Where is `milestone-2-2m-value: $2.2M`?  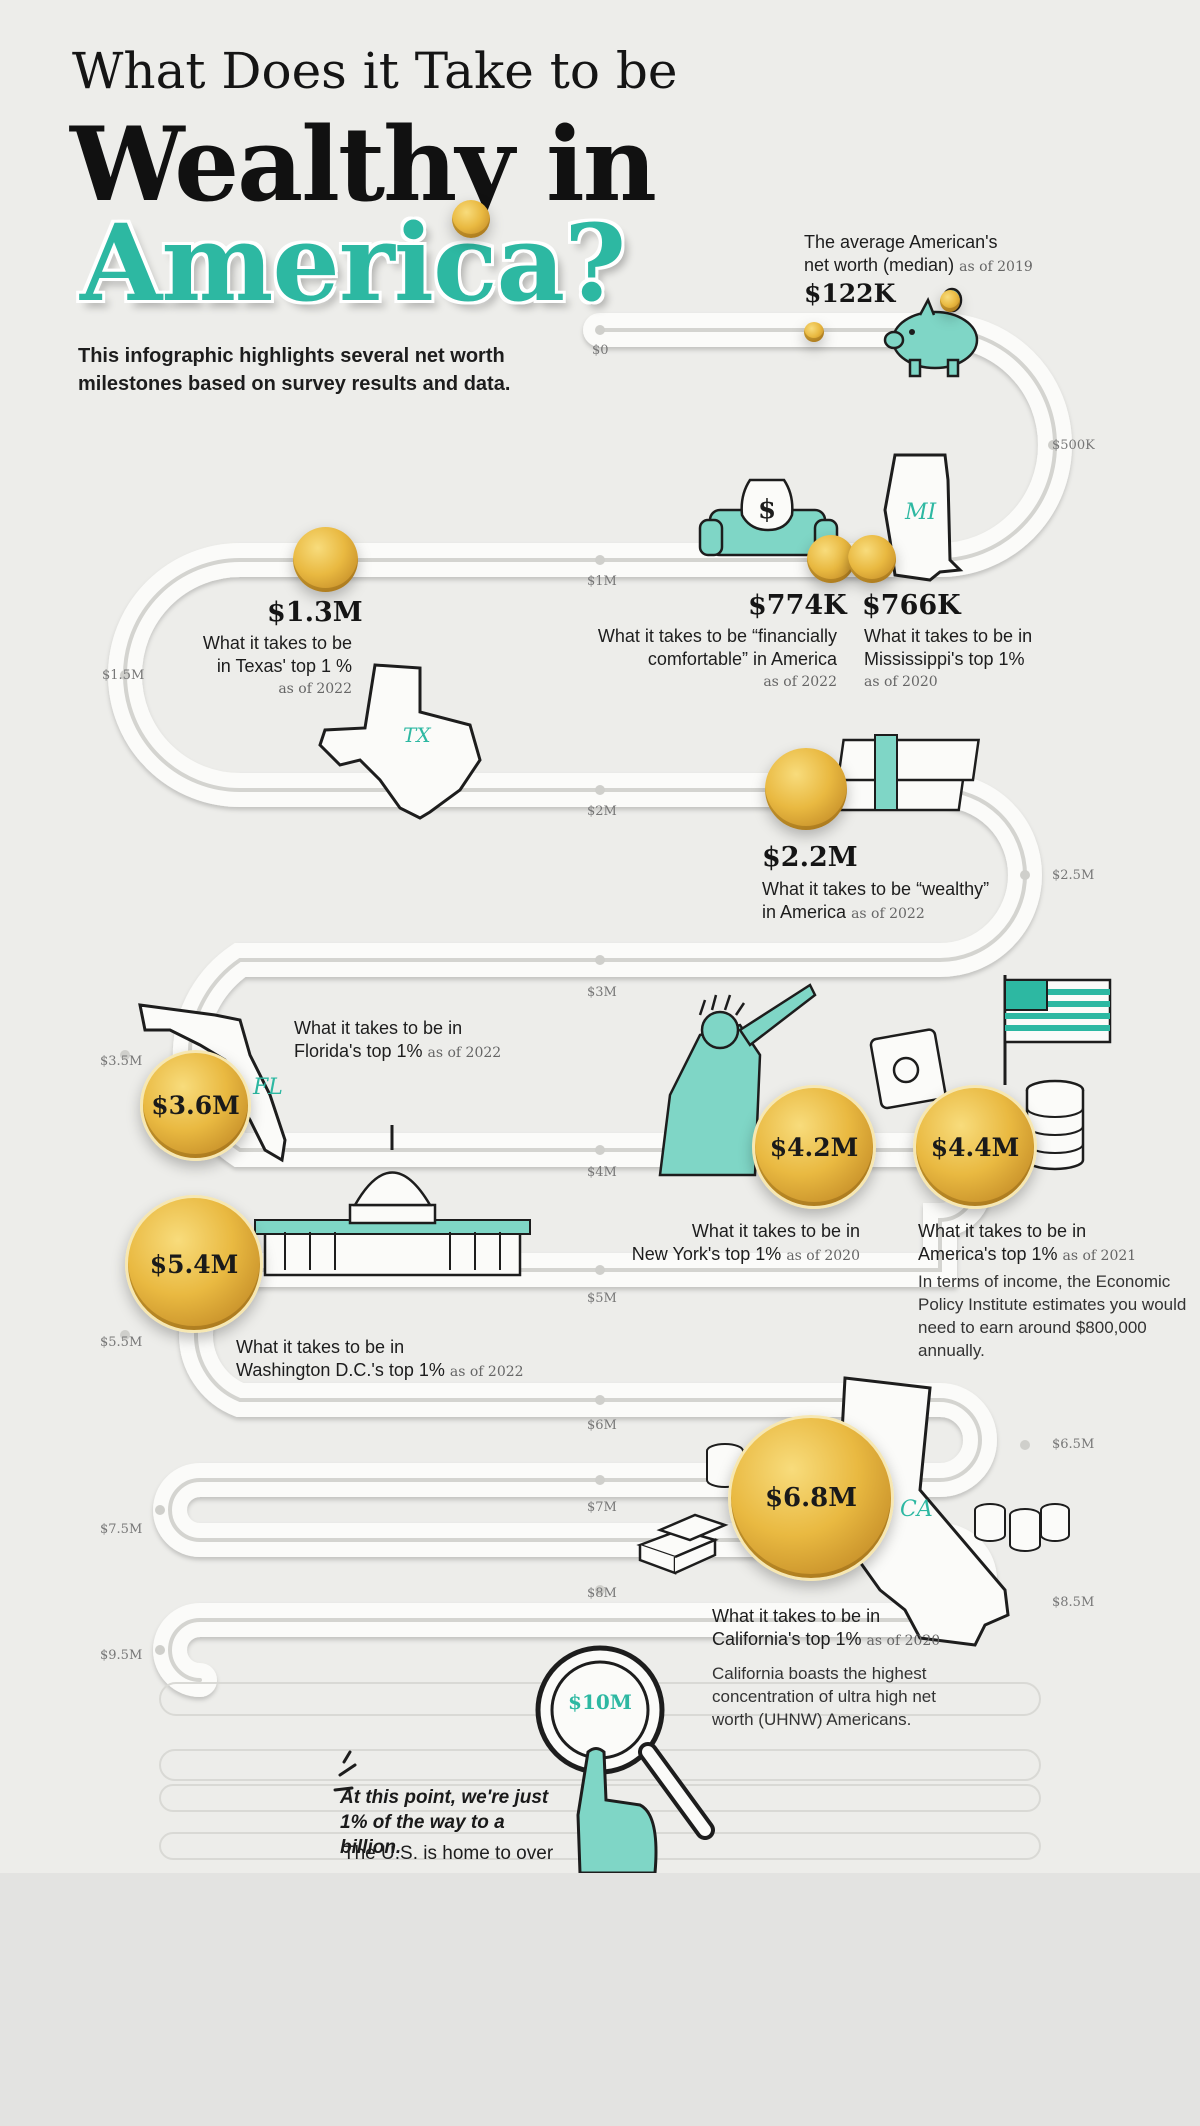 milestone-2-2m-value: $2.2M is located at coordinates (810, 857).